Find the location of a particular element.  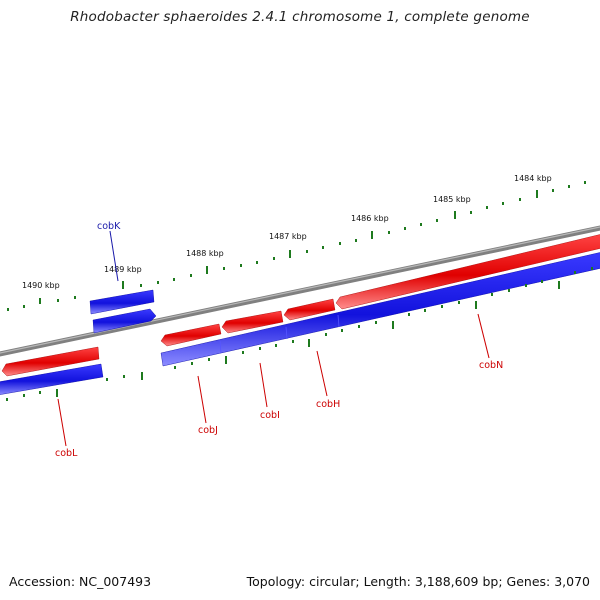

gene-cob-reverse-cluster is located at coordinates (380, 309).